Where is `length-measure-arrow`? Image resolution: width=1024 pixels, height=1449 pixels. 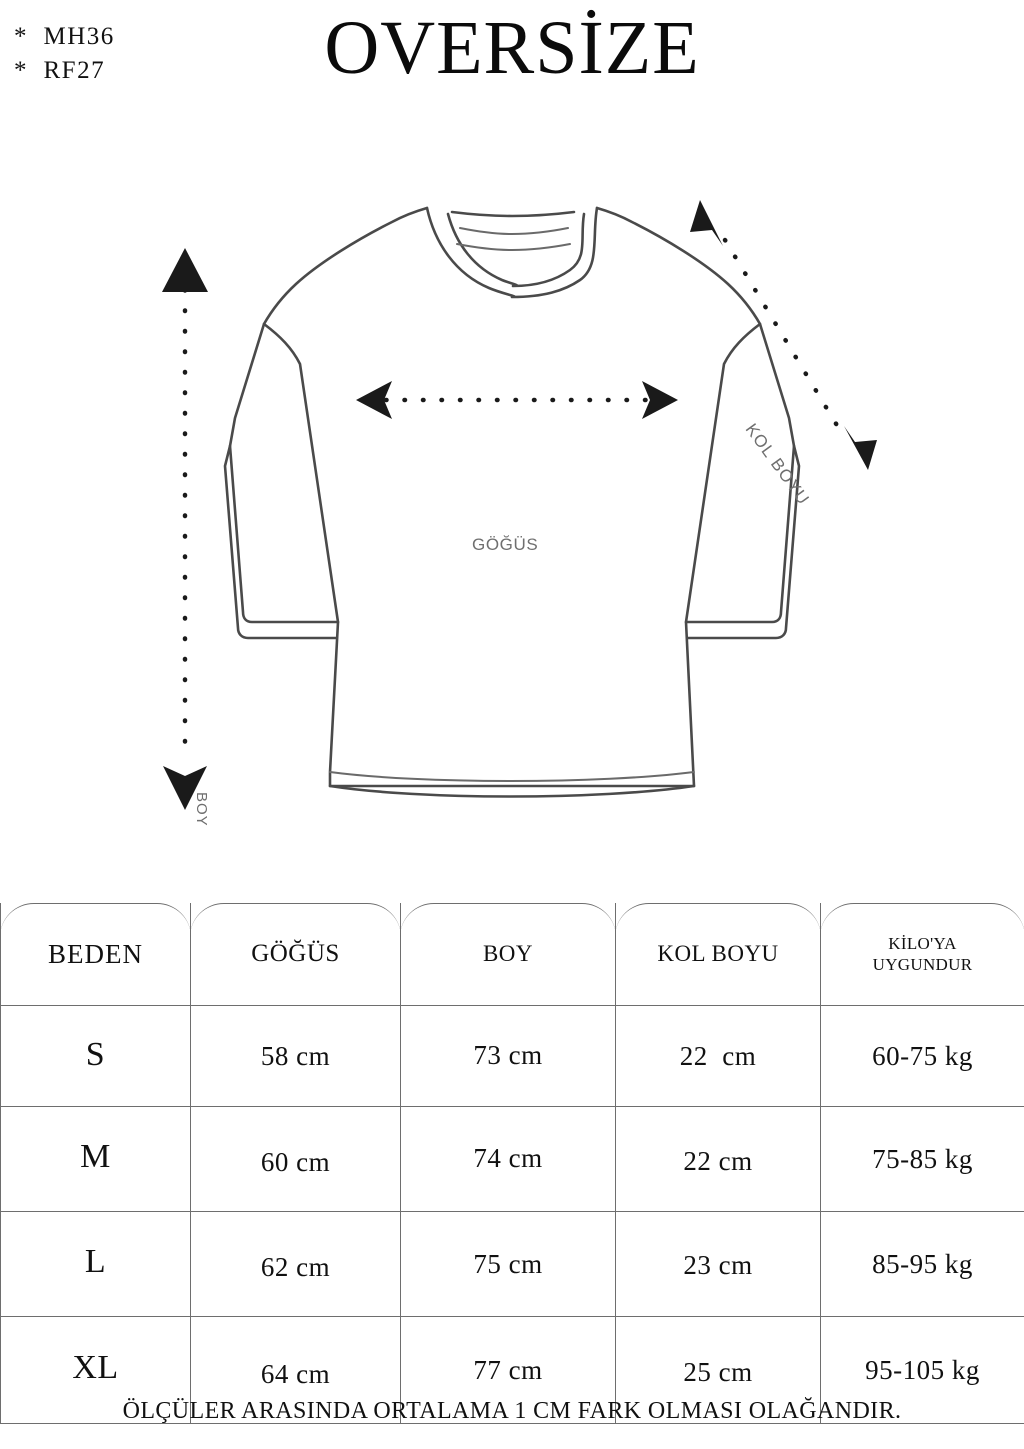
length-measure-arrow is located at coordinates (185, 529).